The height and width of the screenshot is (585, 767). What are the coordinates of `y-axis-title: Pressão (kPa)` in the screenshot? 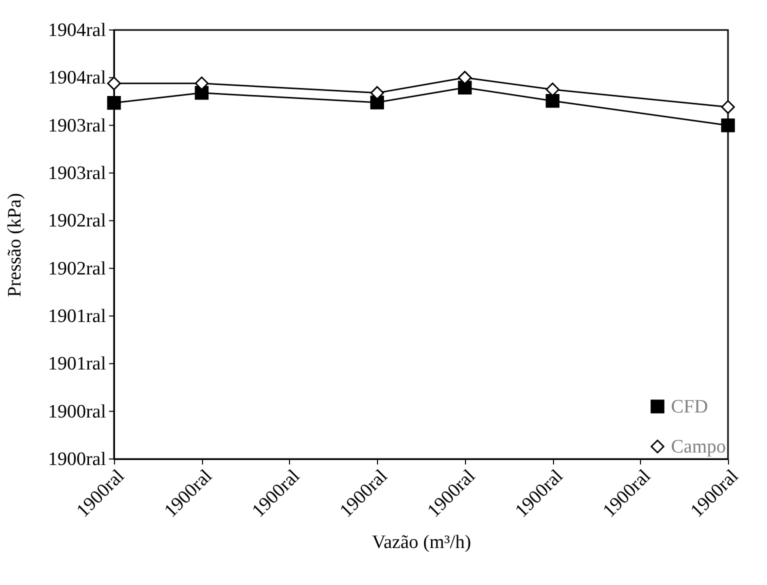 It's located at (15, 245).